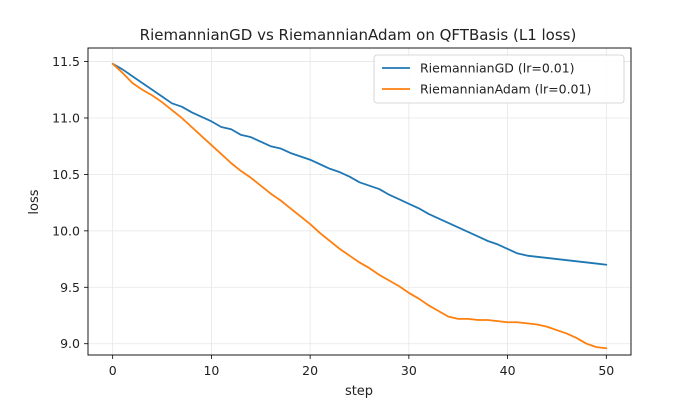  Describe the element at coordinates (508, 370) in the screenshot. I see `x-tick-label: 40` at that location.